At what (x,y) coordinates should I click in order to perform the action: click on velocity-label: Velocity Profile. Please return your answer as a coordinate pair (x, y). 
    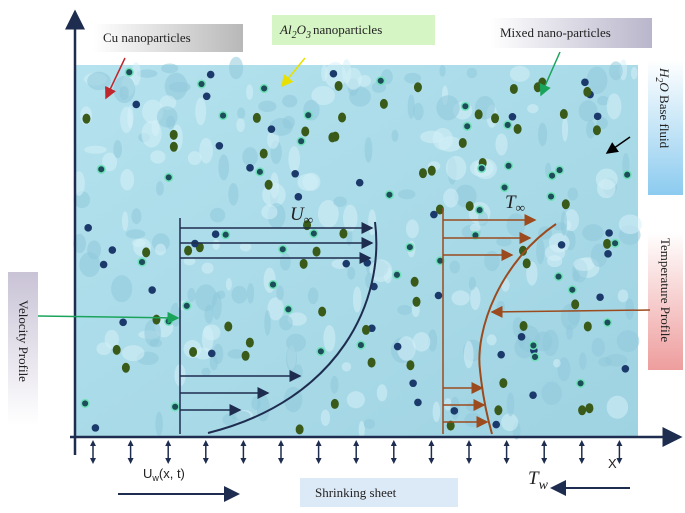
    Looking at the image, I should click on (23, 341).